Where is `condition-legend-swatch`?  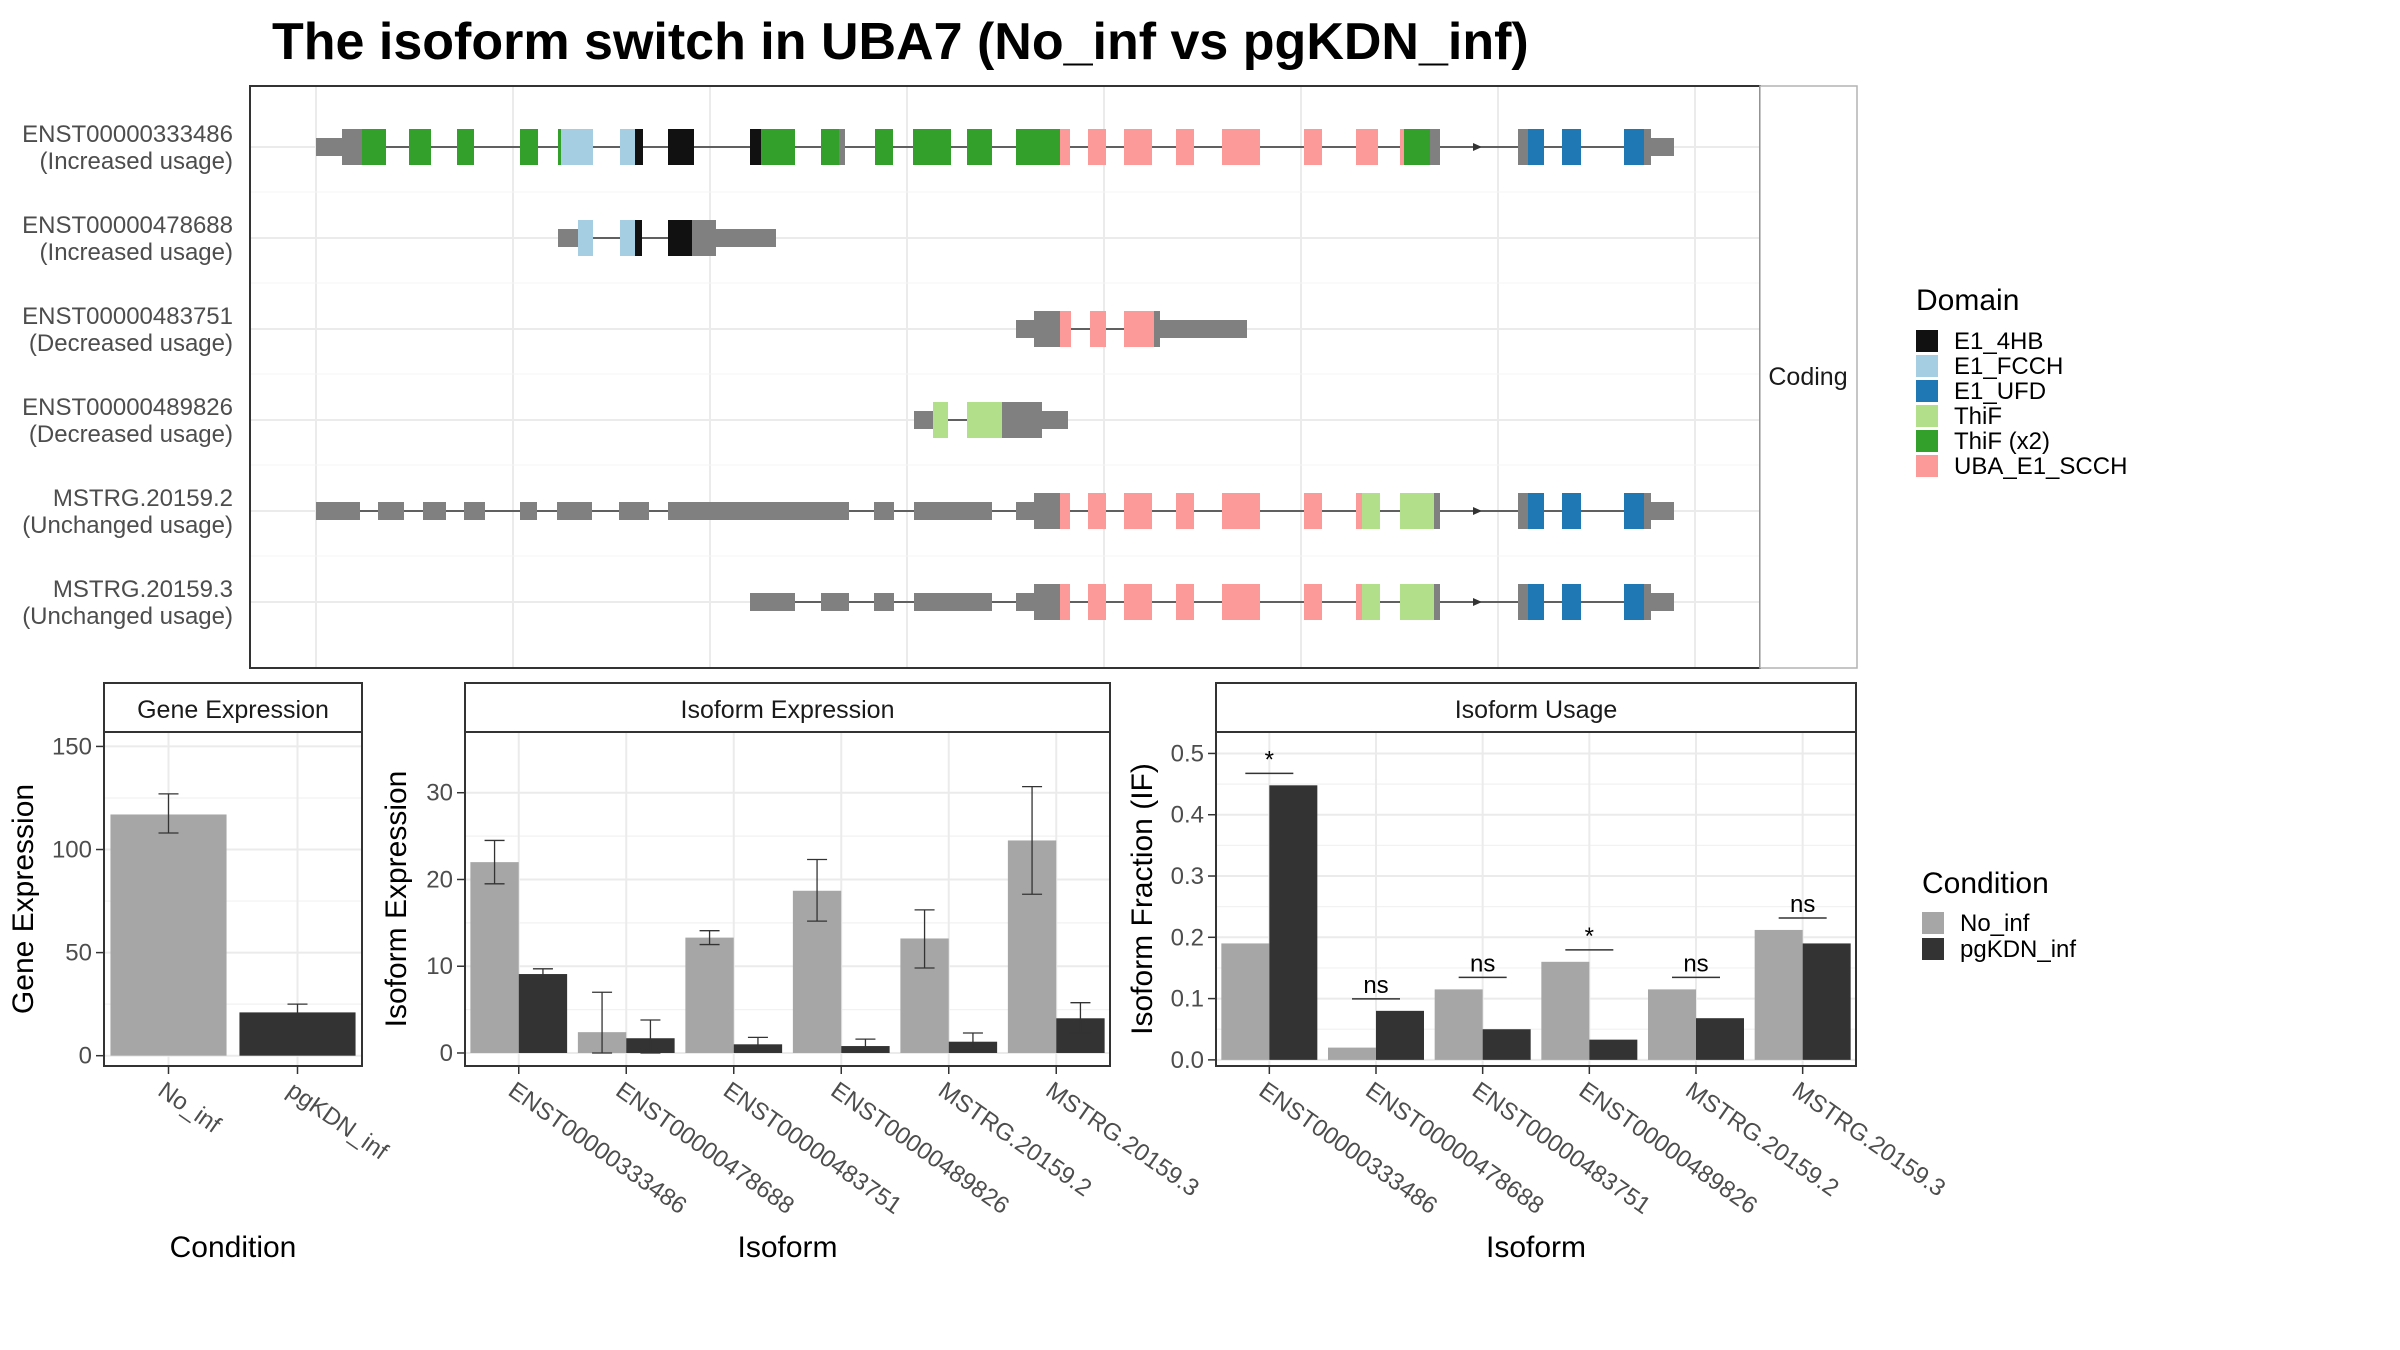
condition-legend-swatch is located at coordinates (1933, 949).